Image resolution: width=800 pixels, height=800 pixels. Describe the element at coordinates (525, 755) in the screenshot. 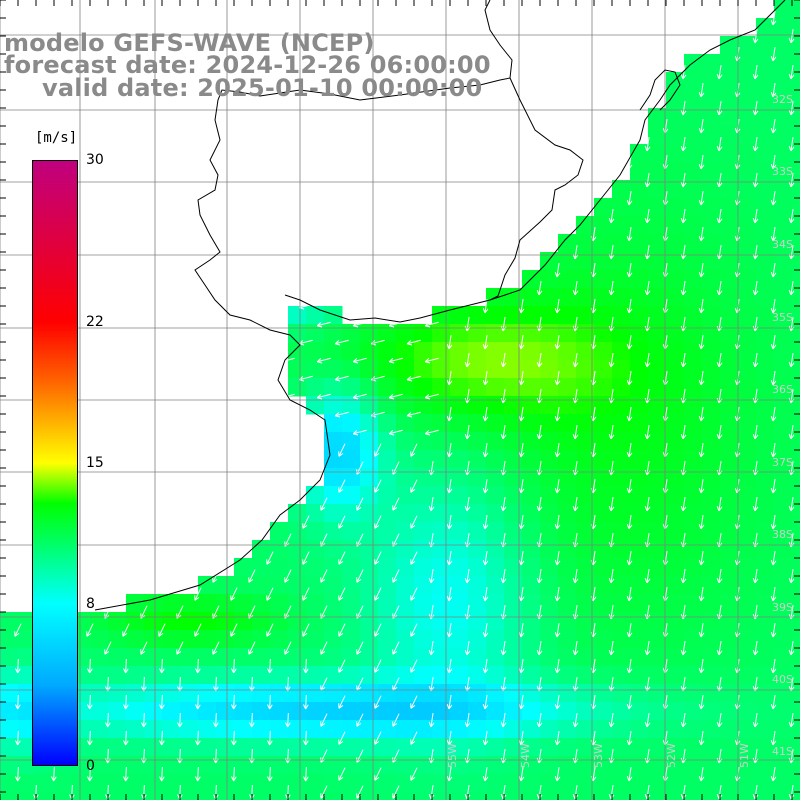

I see `longitude-label: 54W` at that location.